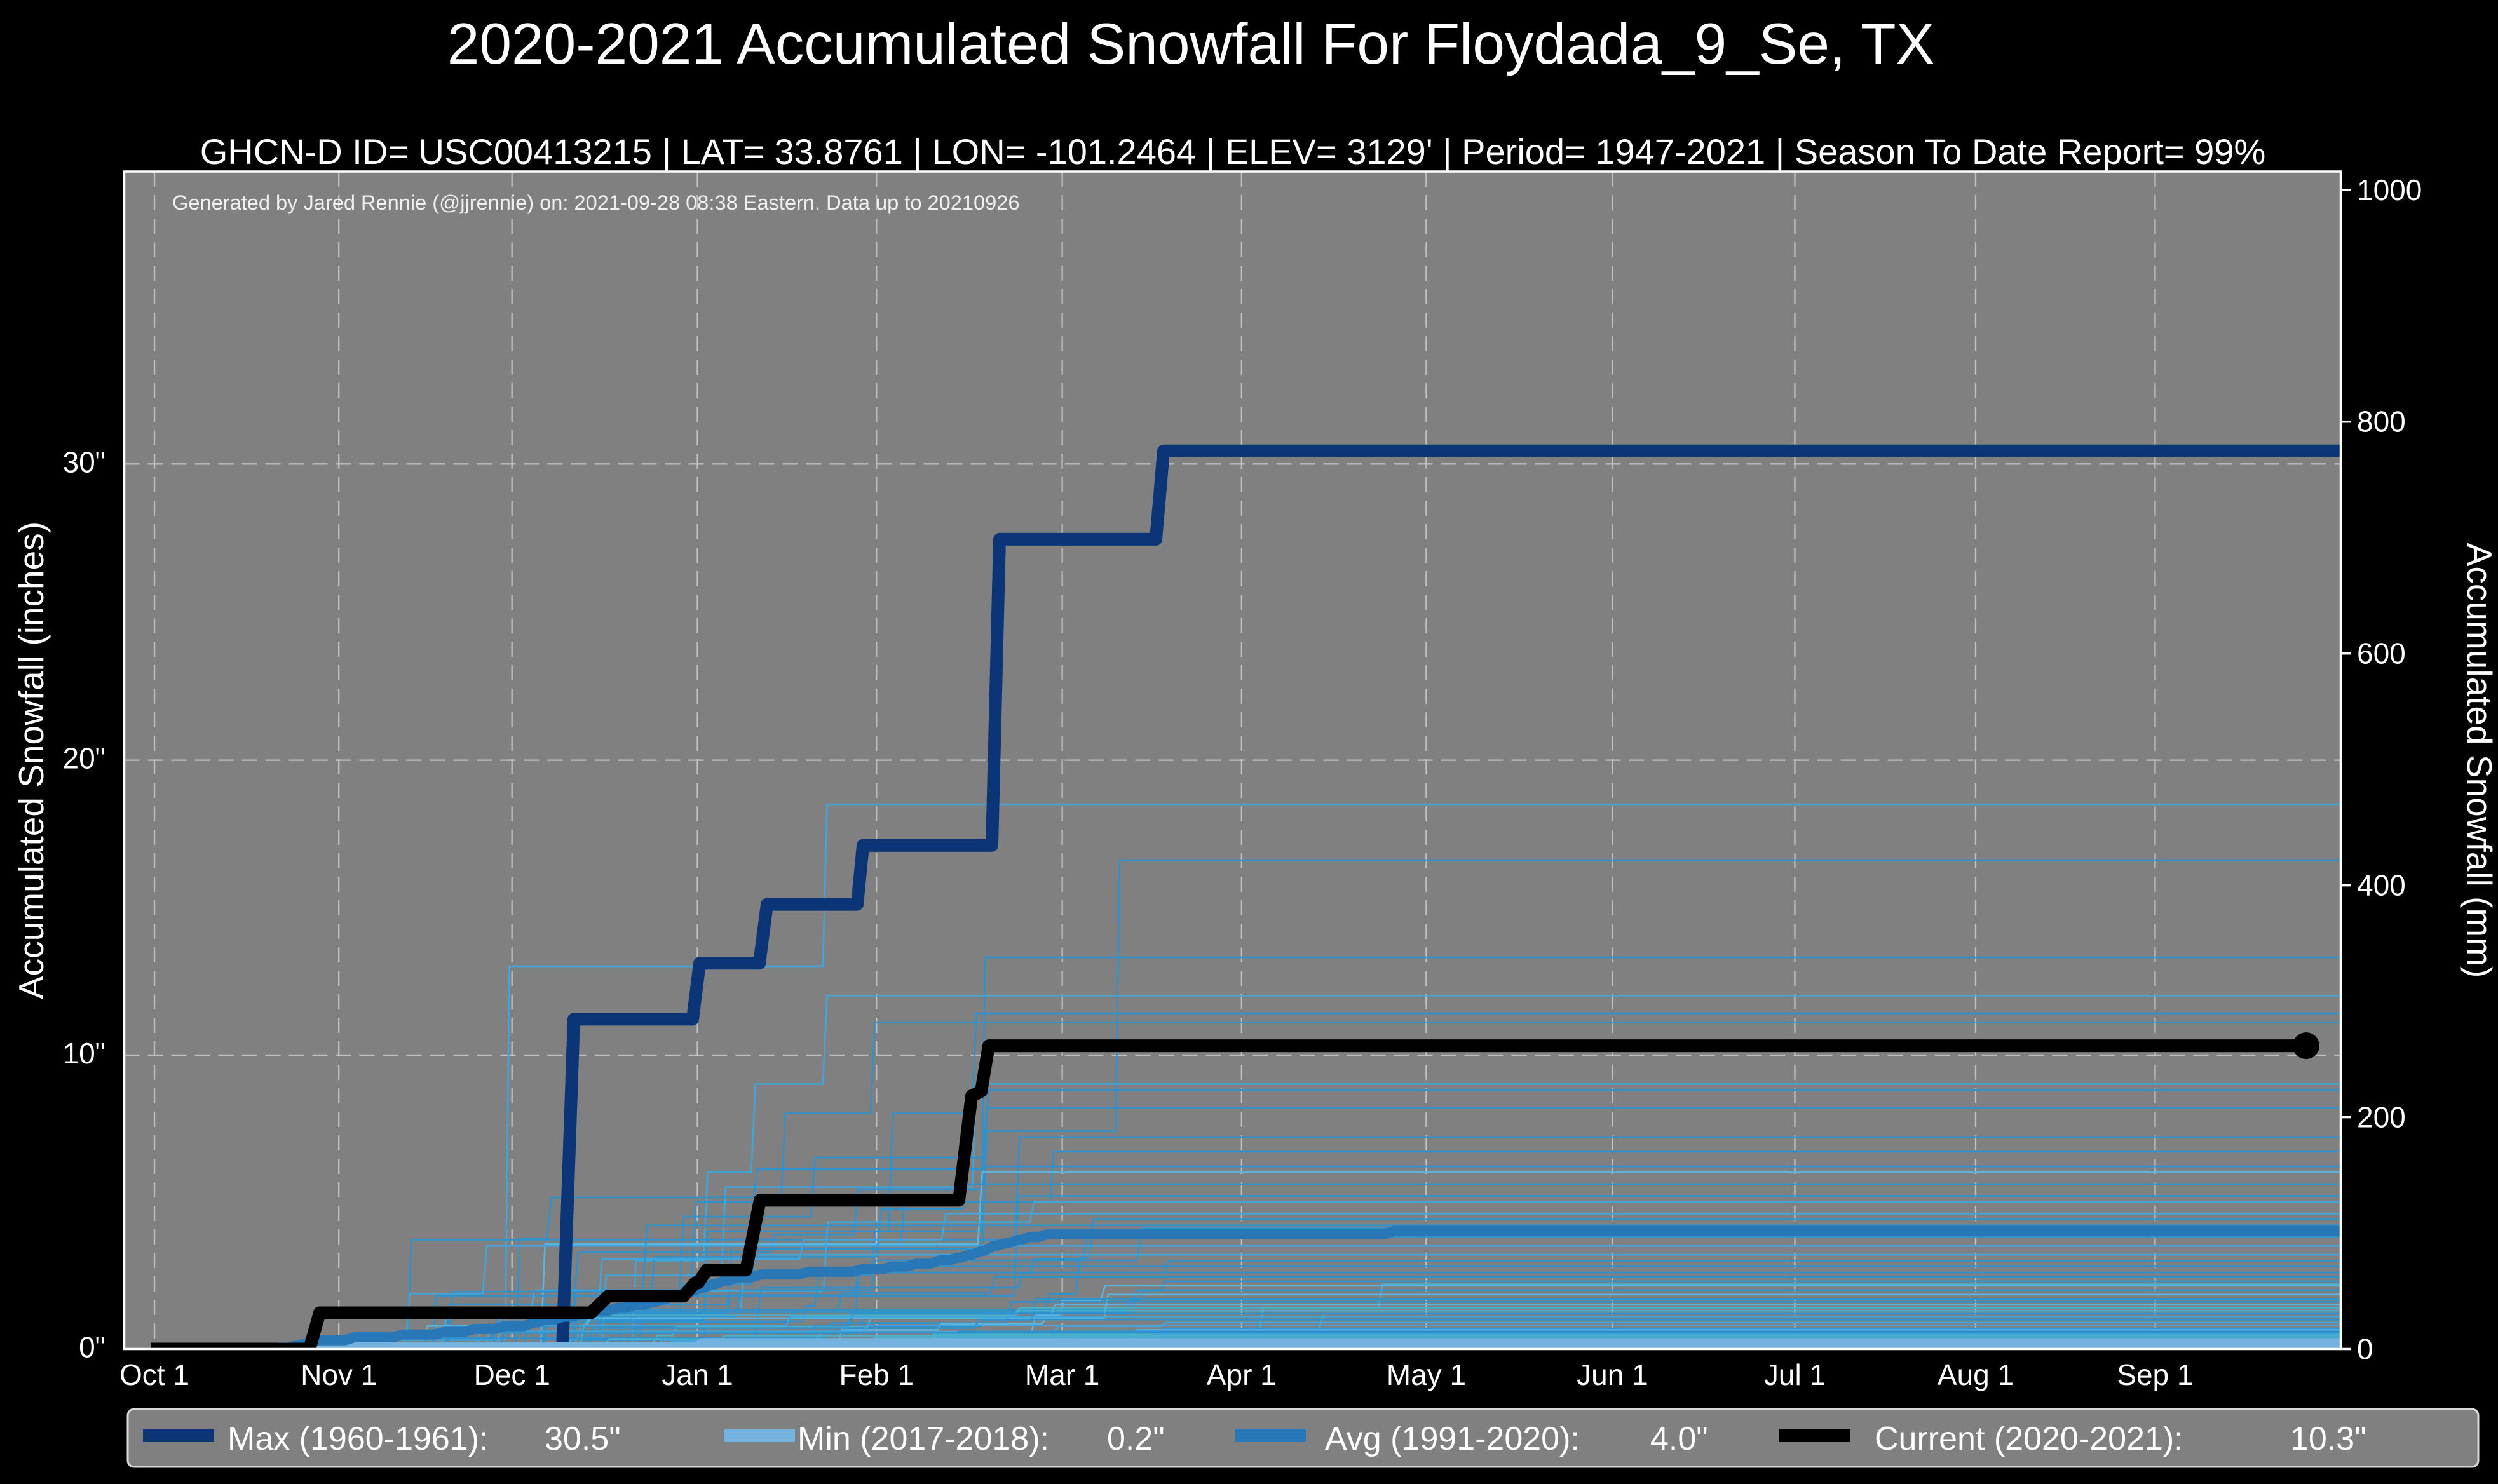 This screenshot has width=2498, height=1484. Describe the element at coordinates (339, 1374) in the screenshot. I see `svg-text: Nov 1` at that location.